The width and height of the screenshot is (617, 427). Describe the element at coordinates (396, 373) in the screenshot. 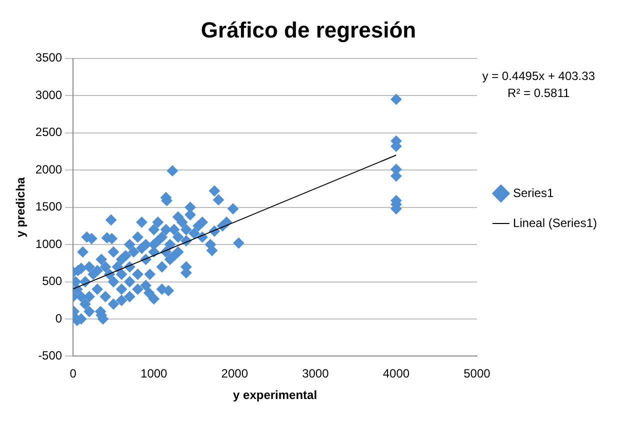

I see `x-tick-label: 4000` at that location.